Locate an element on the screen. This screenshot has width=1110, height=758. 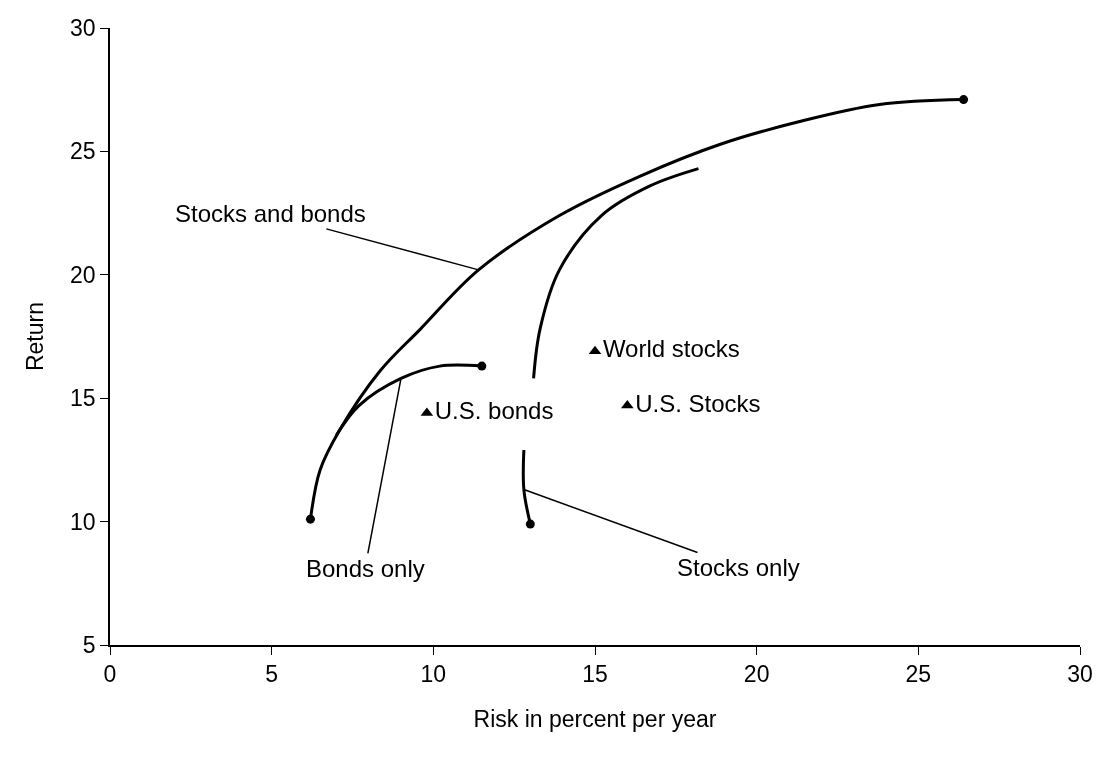
x-tick-label: 5 is located at coordinates (272, 674).